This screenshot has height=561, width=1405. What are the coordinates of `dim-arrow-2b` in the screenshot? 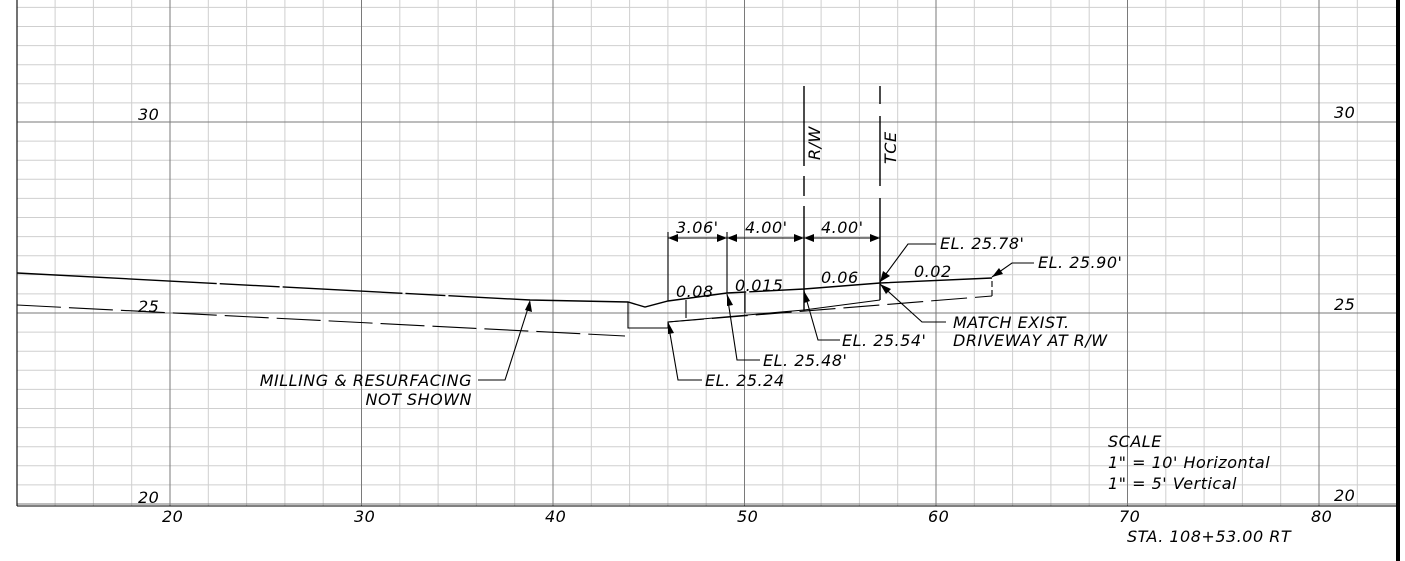 It's located at (732, 238).